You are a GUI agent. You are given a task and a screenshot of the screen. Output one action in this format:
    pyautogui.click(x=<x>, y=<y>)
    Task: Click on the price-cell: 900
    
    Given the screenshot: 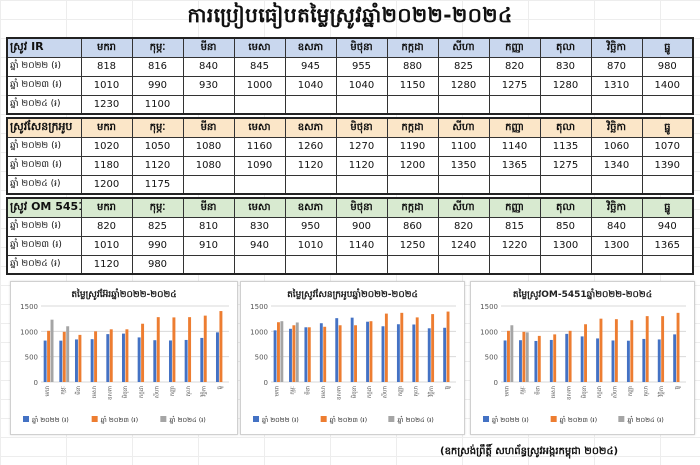 What is the action you would take?
    pyautogui.click(x=361, y=226)
    